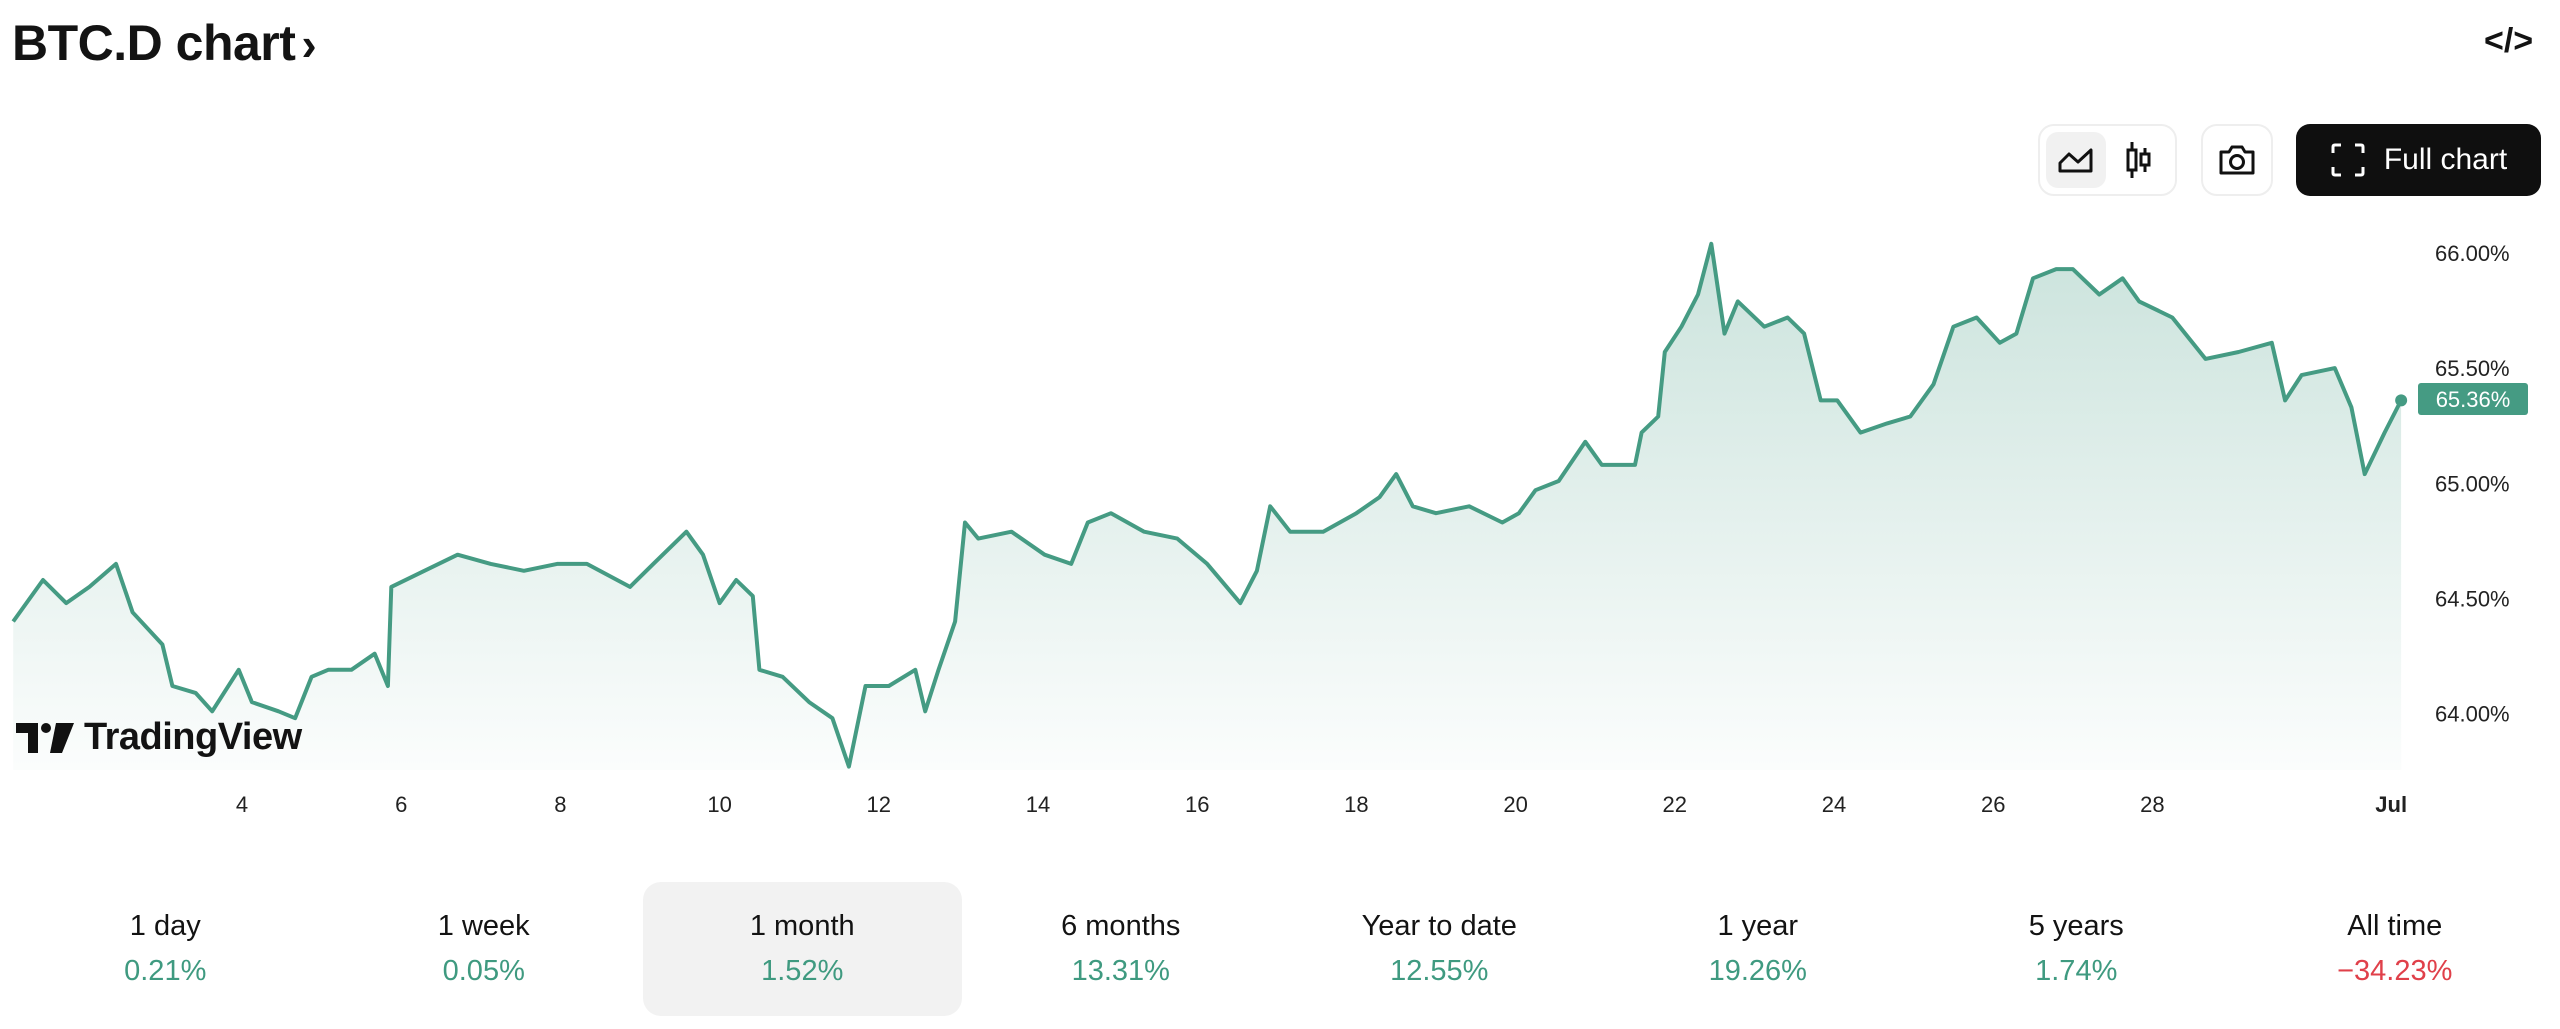 The image size is (2560, 1029). I want to click on last-value-badge: 65.36%, so click(2473, 399).